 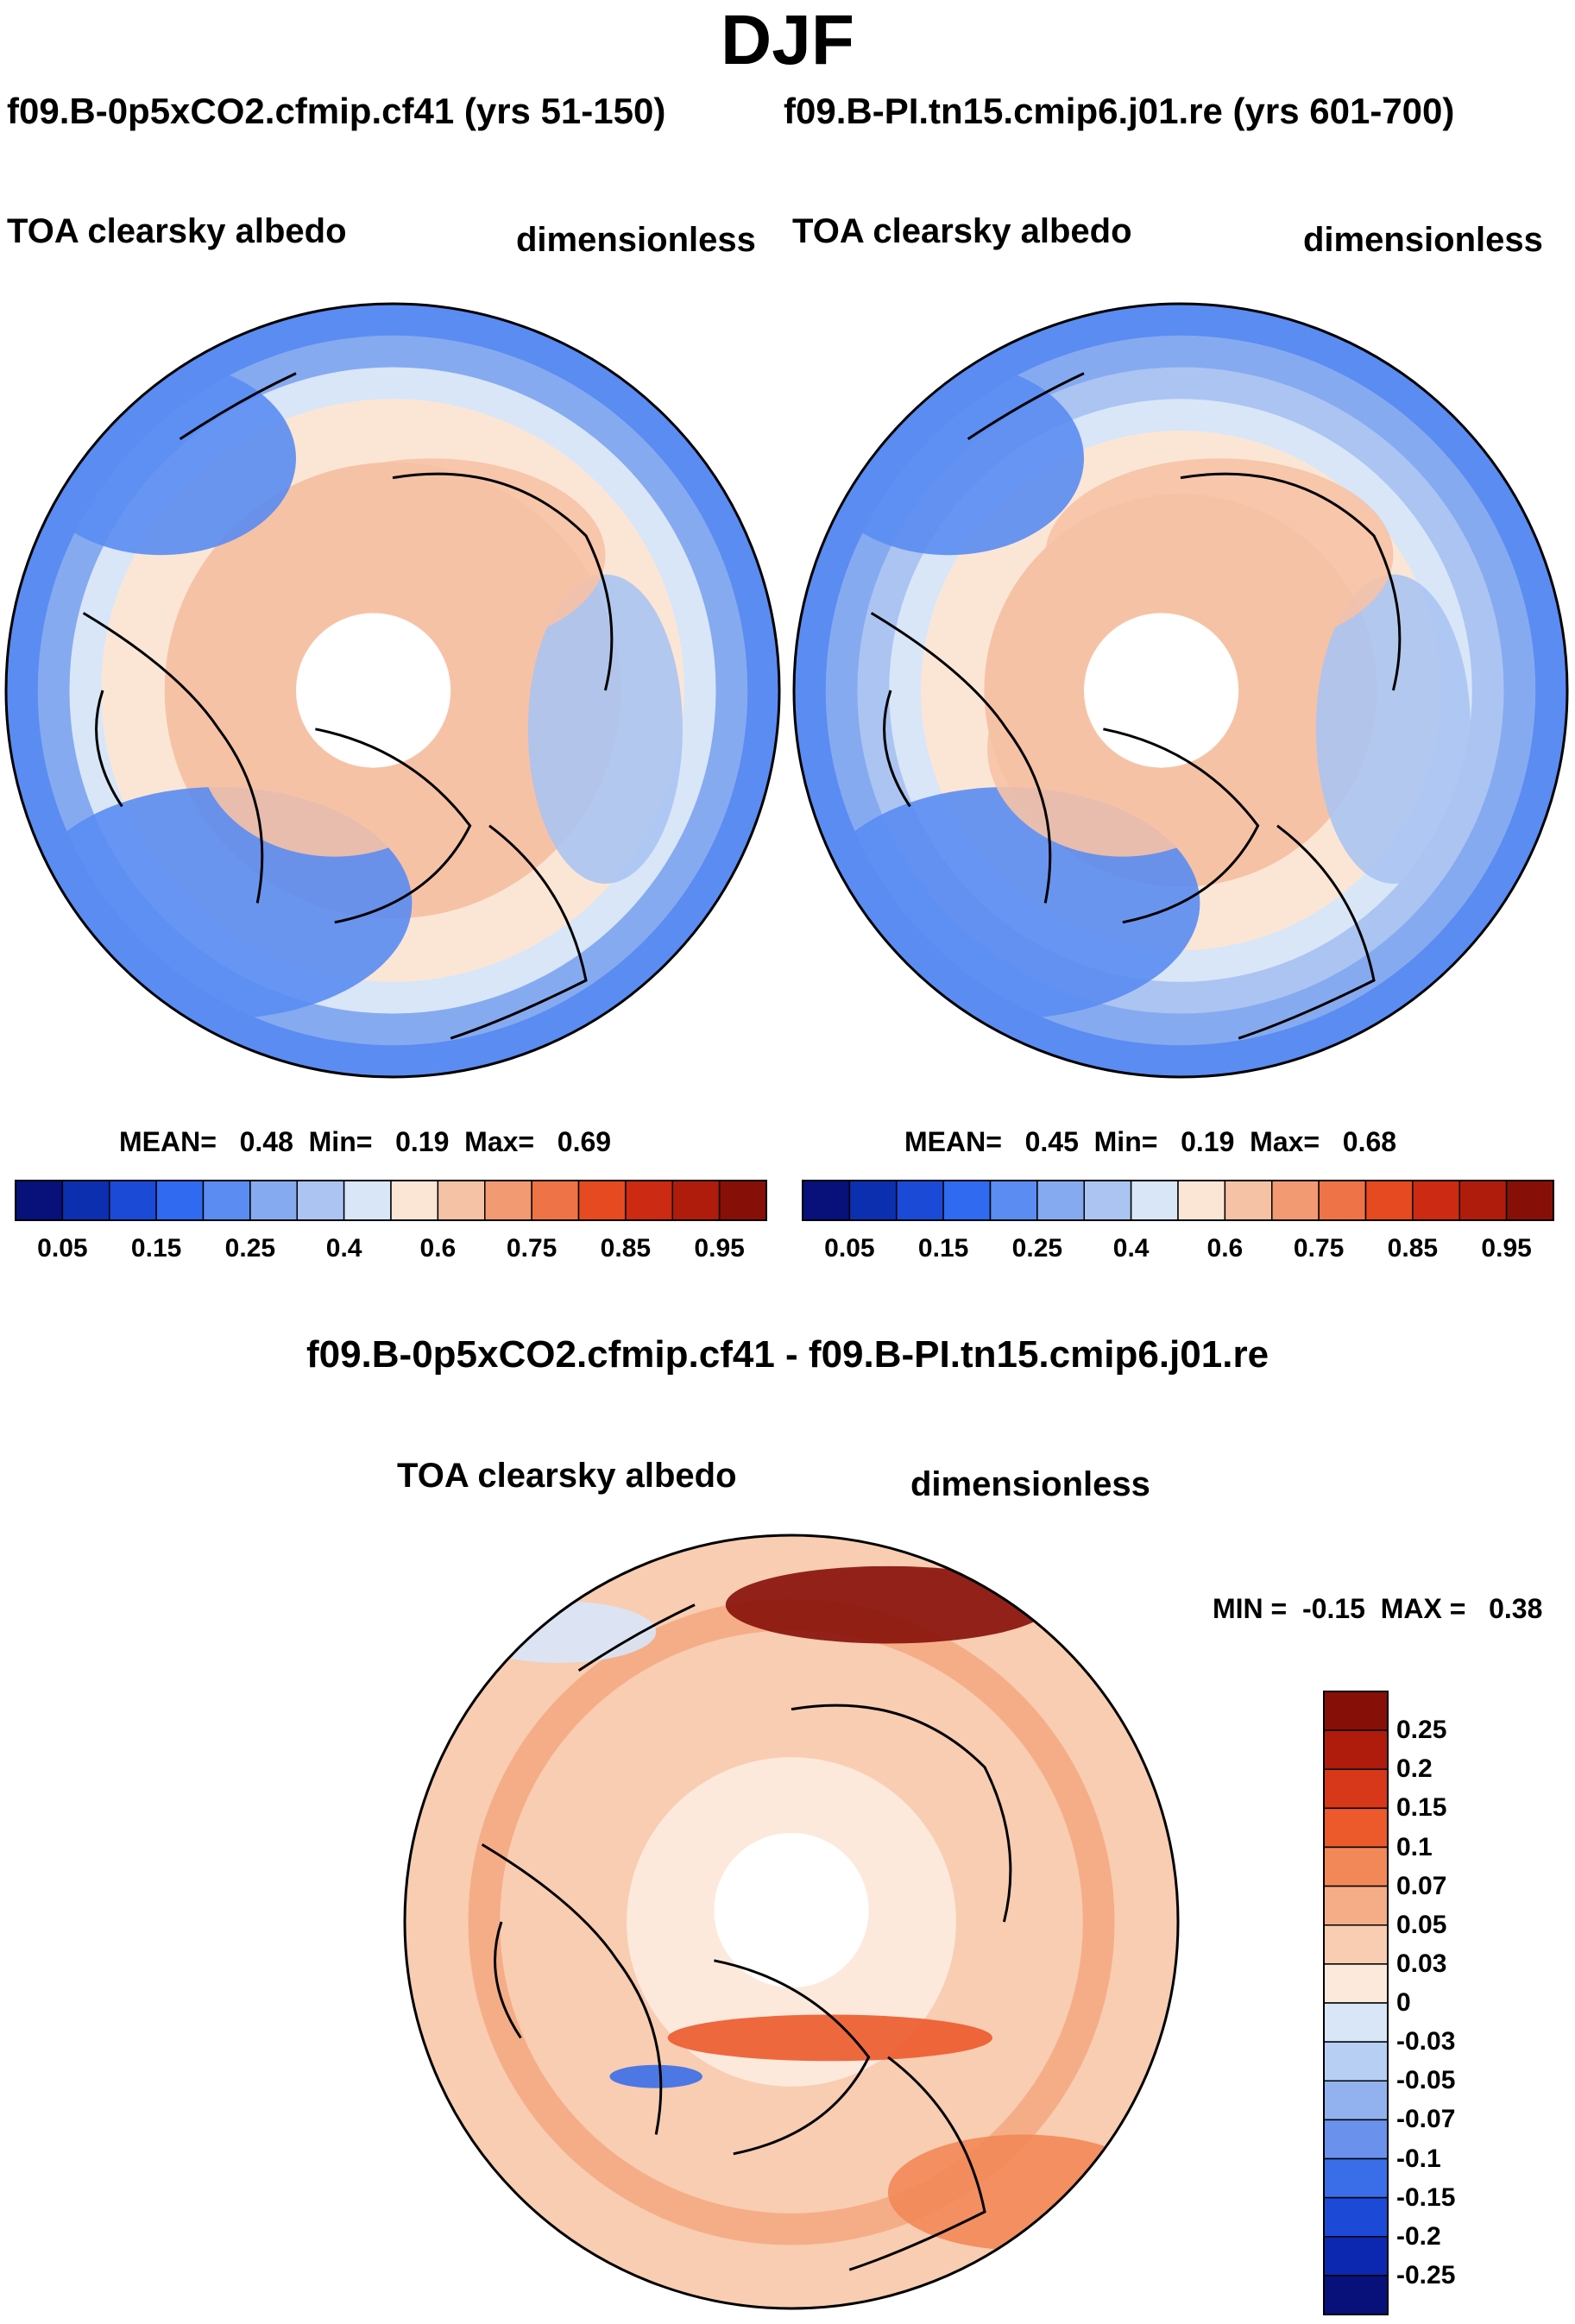 I want to click on colorbar-2-tick-4: 0.6, so click(x=1225, y=1248).